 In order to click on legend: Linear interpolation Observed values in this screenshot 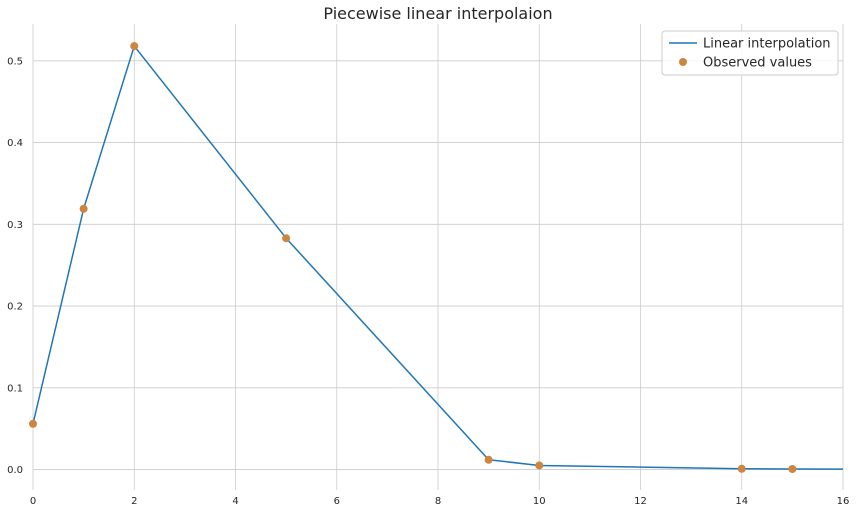, I will do `click(750, 53)`.